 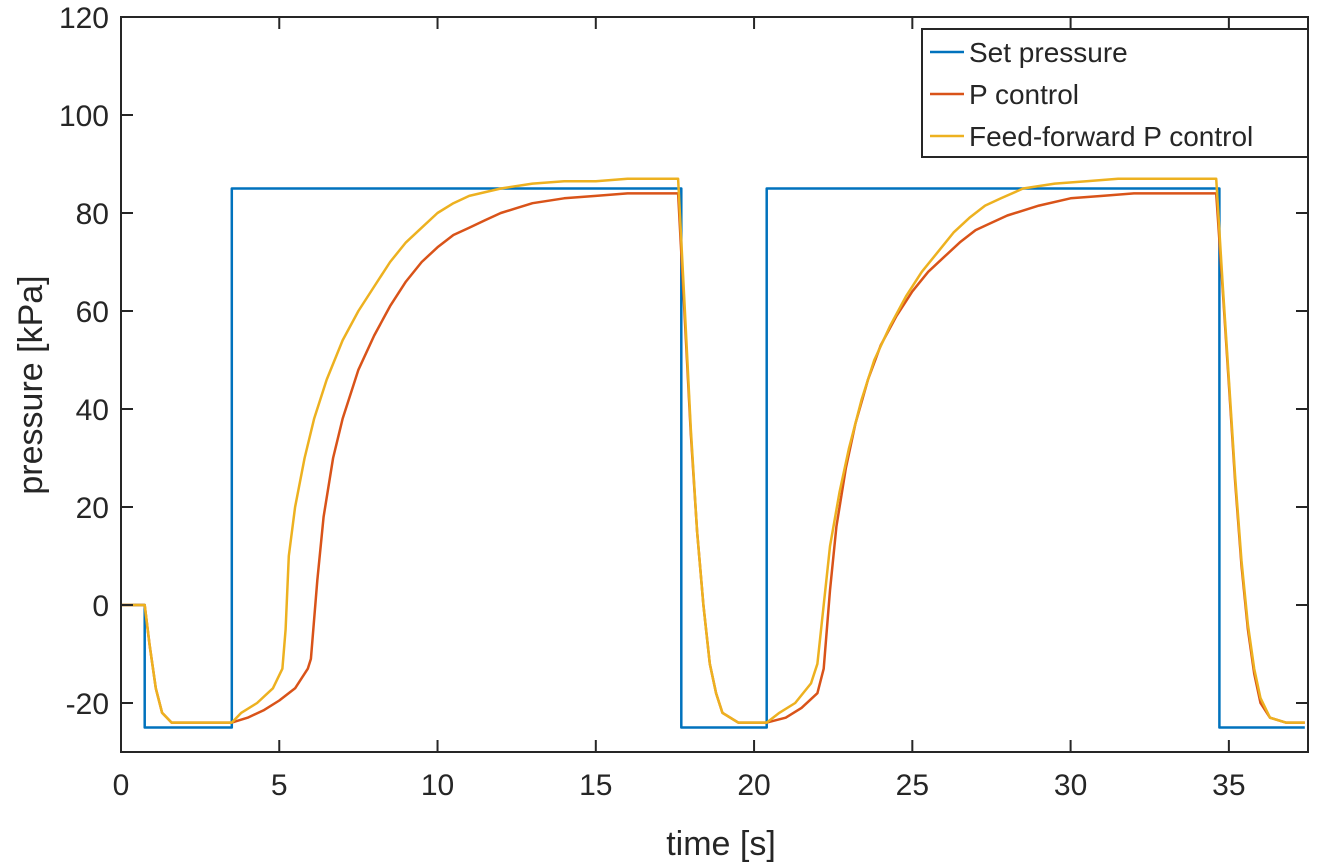 I want to click on x-tick-label: 25, so click(x=912, y=785).